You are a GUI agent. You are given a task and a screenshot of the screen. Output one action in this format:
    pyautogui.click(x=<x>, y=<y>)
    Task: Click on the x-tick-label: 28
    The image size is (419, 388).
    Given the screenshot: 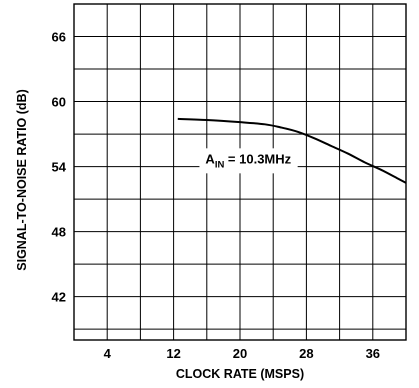 What is the action you would take?
    pyautogui.click(x=306, y=353)
    